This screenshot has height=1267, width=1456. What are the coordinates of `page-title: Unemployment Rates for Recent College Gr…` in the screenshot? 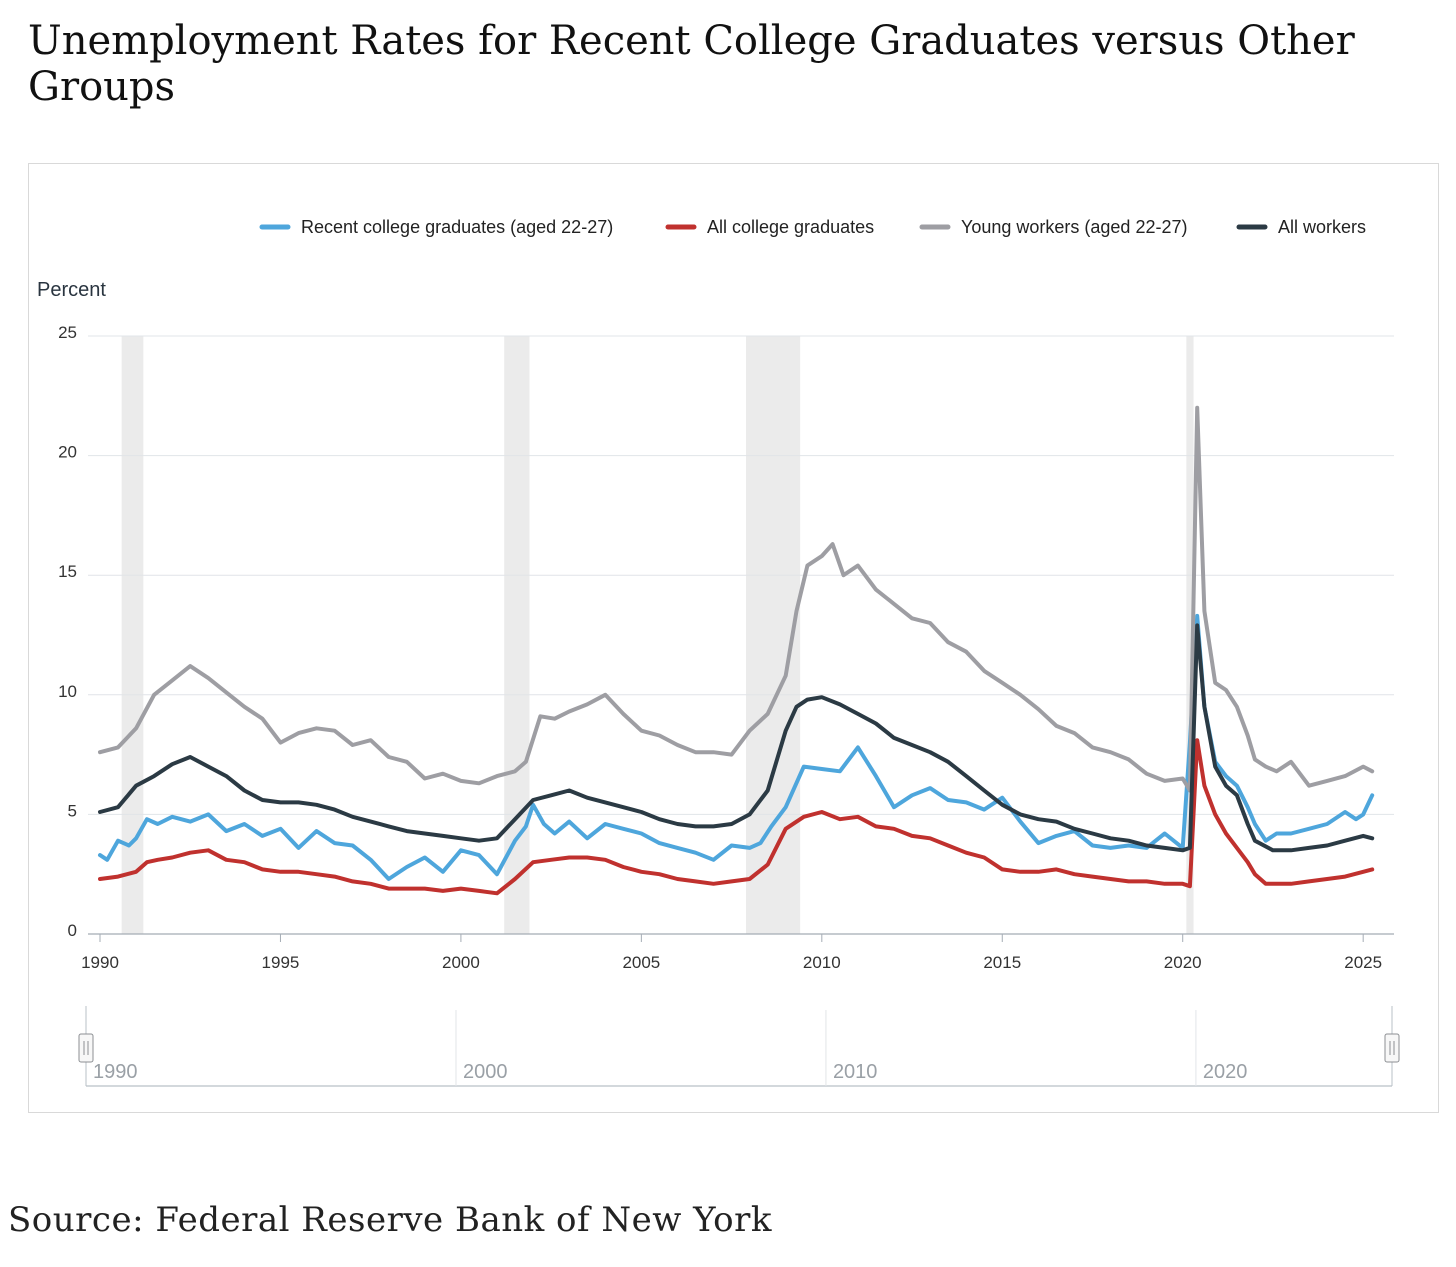 It's located at (691, 64).